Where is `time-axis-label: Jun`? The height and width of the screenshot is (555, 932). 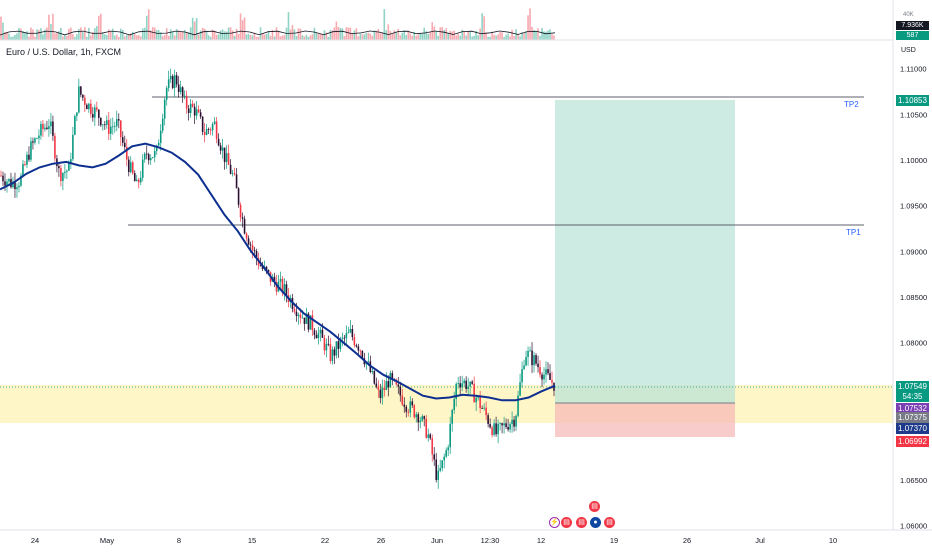
time-axis-label: Jun is located at coordinates (437, 540).